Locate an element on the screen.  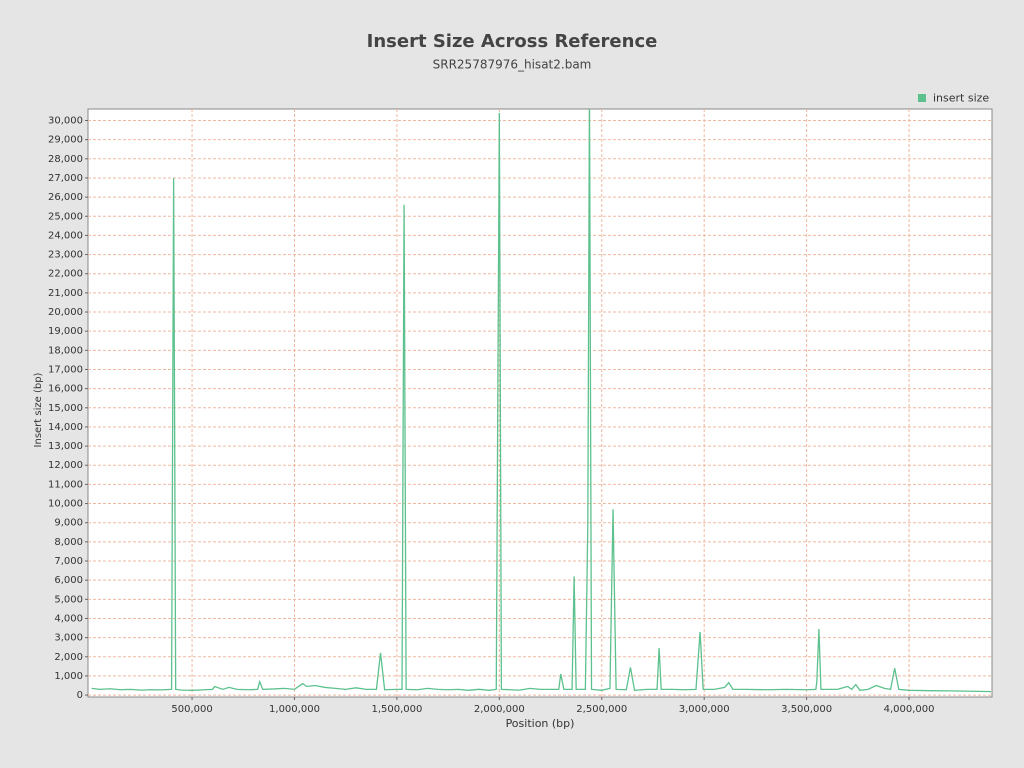
y-tick-label: 6,000 is located at coordinates (68, 580).